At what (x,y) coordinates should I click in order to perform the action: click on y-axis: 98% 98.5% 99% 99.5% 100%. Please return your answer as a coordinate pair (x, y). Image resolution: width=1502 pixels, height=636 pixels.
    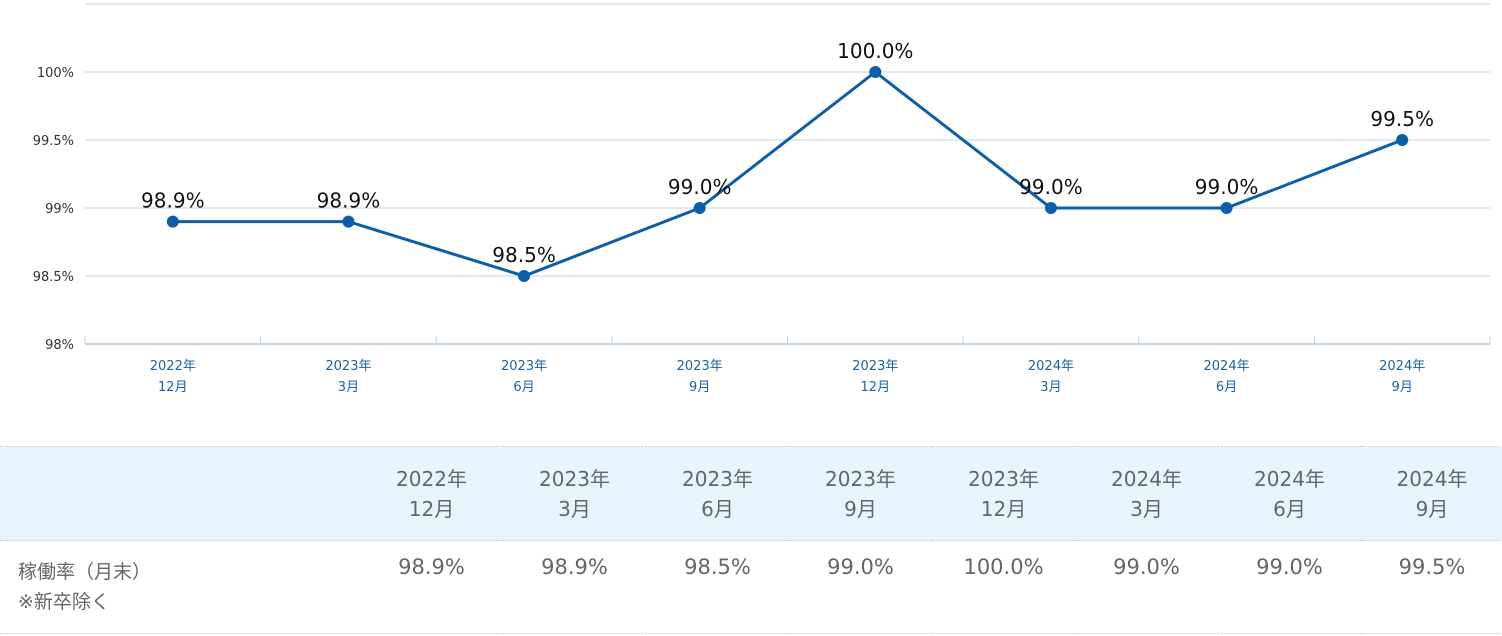
    Looking at the image, I should click on (53, 209).